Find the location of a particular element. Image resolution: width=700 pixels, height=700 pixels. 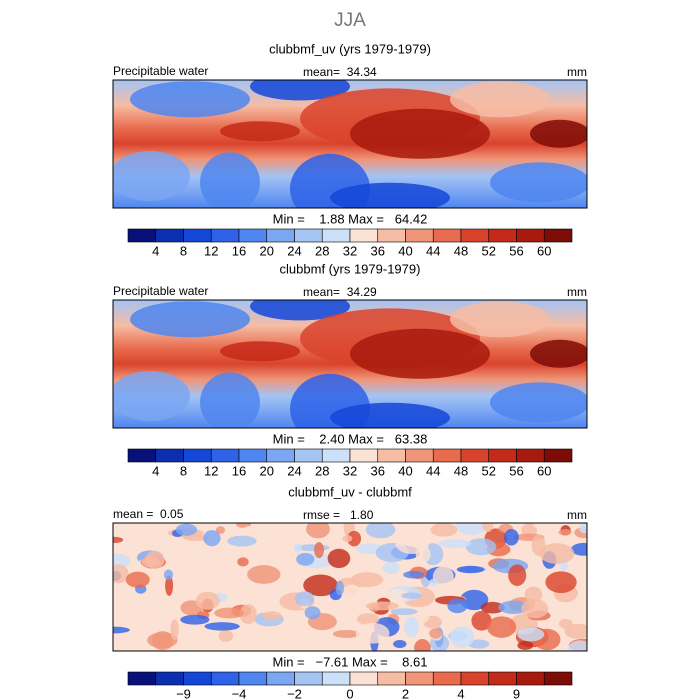

season-title: JJA is located at coordinates (350, 20).